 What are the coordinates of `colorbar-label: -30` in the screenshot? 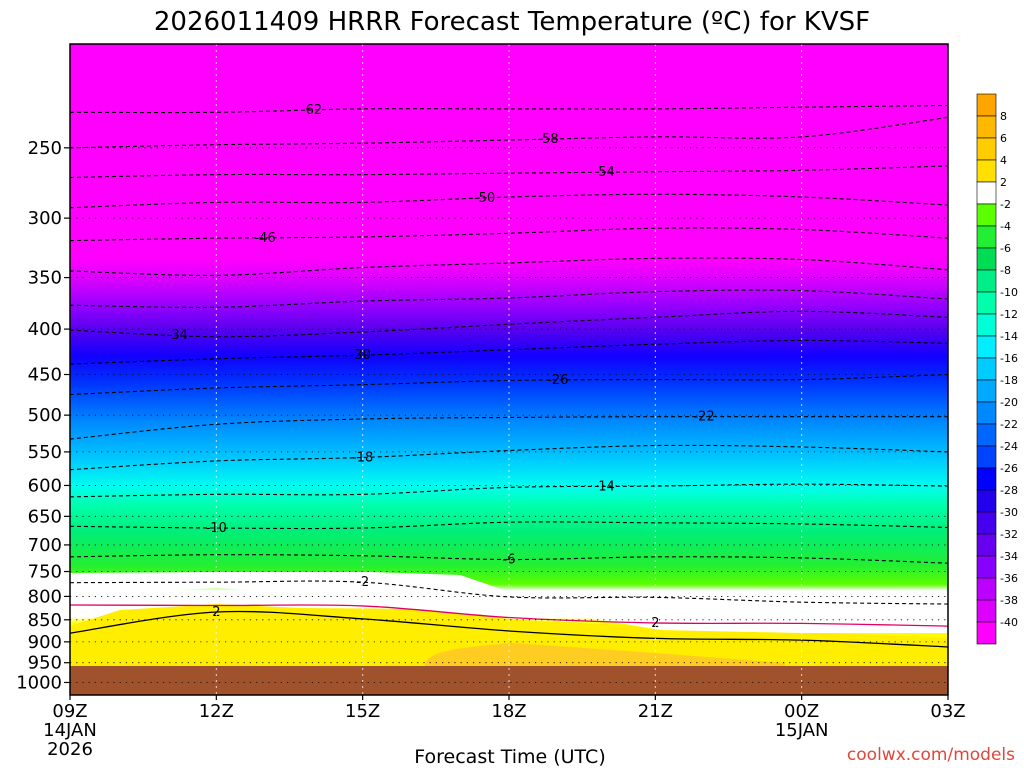 It's located at (1009, 512).